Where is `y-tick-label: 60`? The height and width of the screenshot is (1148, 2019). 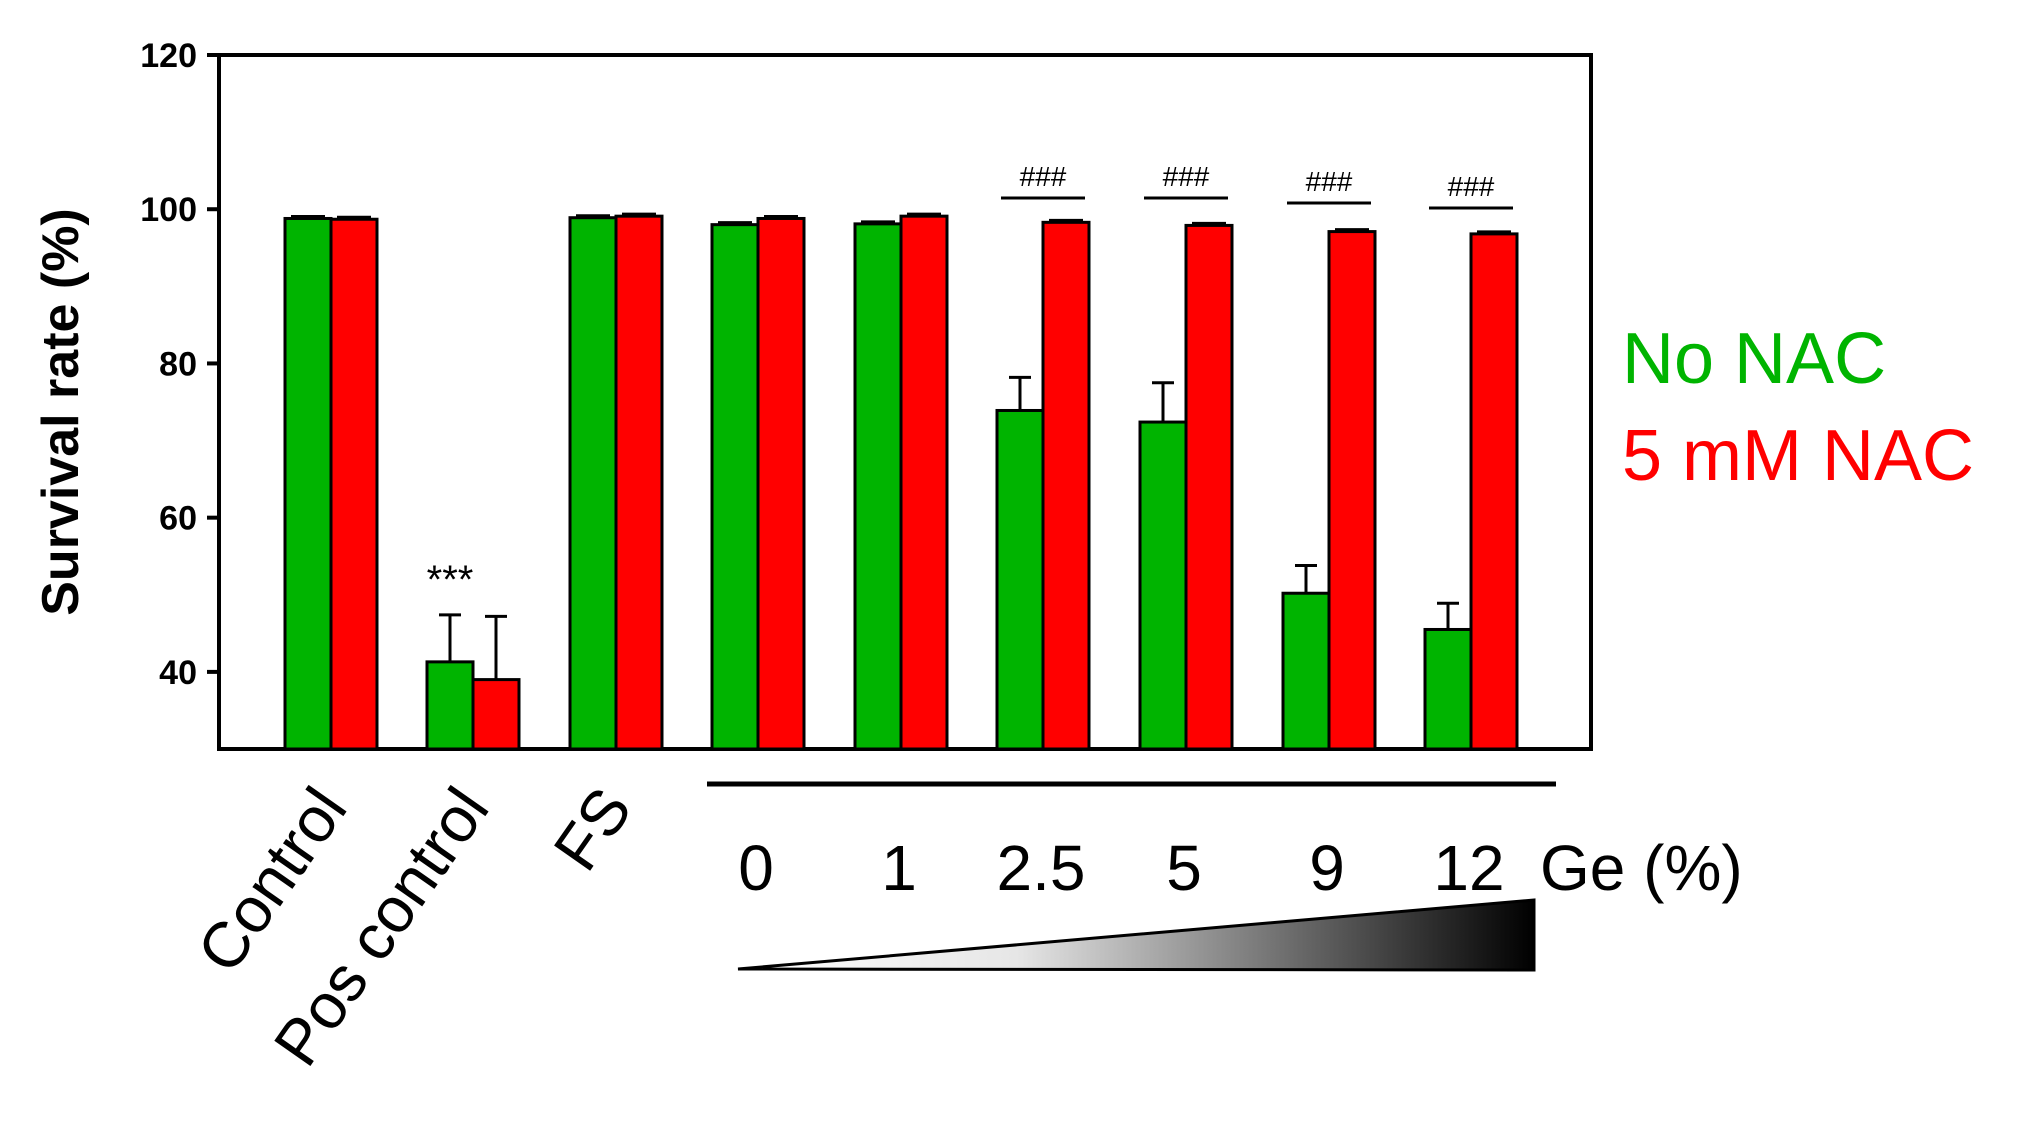 y-tick-label: 60 is located at coordinates (178, 519).